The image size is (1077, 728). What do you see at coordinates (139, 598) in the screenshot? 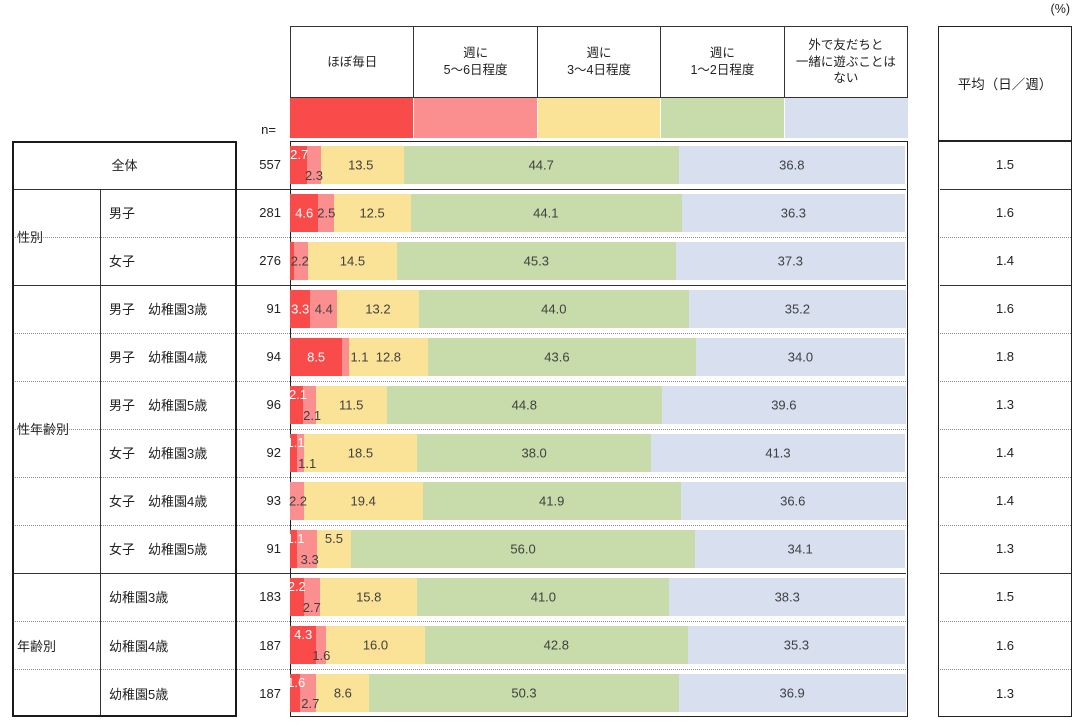
I see `row-label: 幼稚園3歳` at bounding box center [139, 598].